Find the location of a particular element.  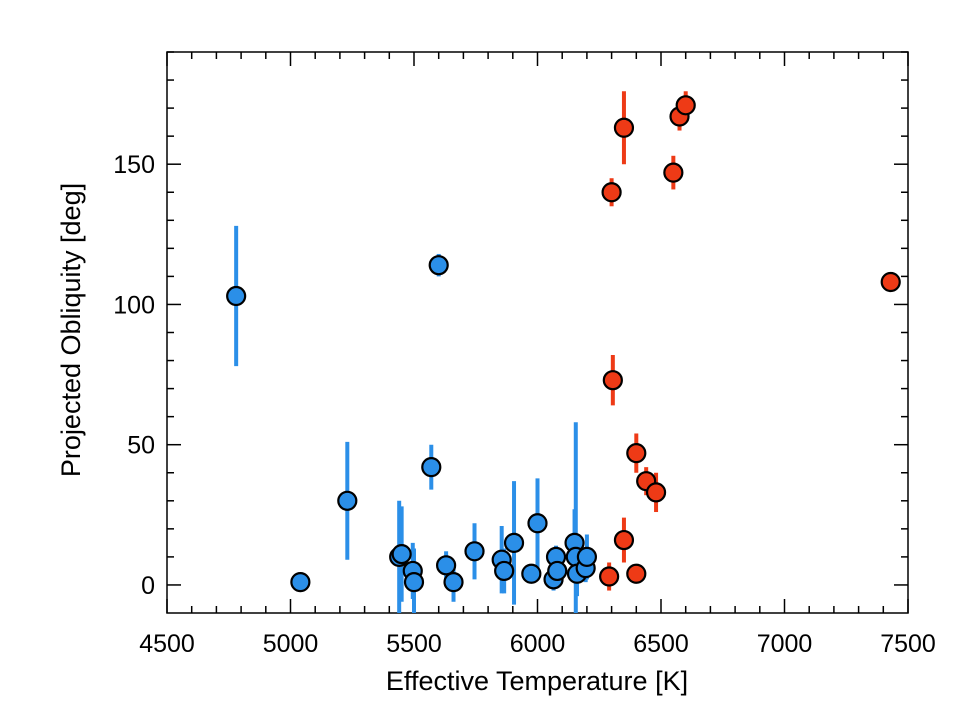

x-tick-label: 7500 is located at coordinates (908, 644).